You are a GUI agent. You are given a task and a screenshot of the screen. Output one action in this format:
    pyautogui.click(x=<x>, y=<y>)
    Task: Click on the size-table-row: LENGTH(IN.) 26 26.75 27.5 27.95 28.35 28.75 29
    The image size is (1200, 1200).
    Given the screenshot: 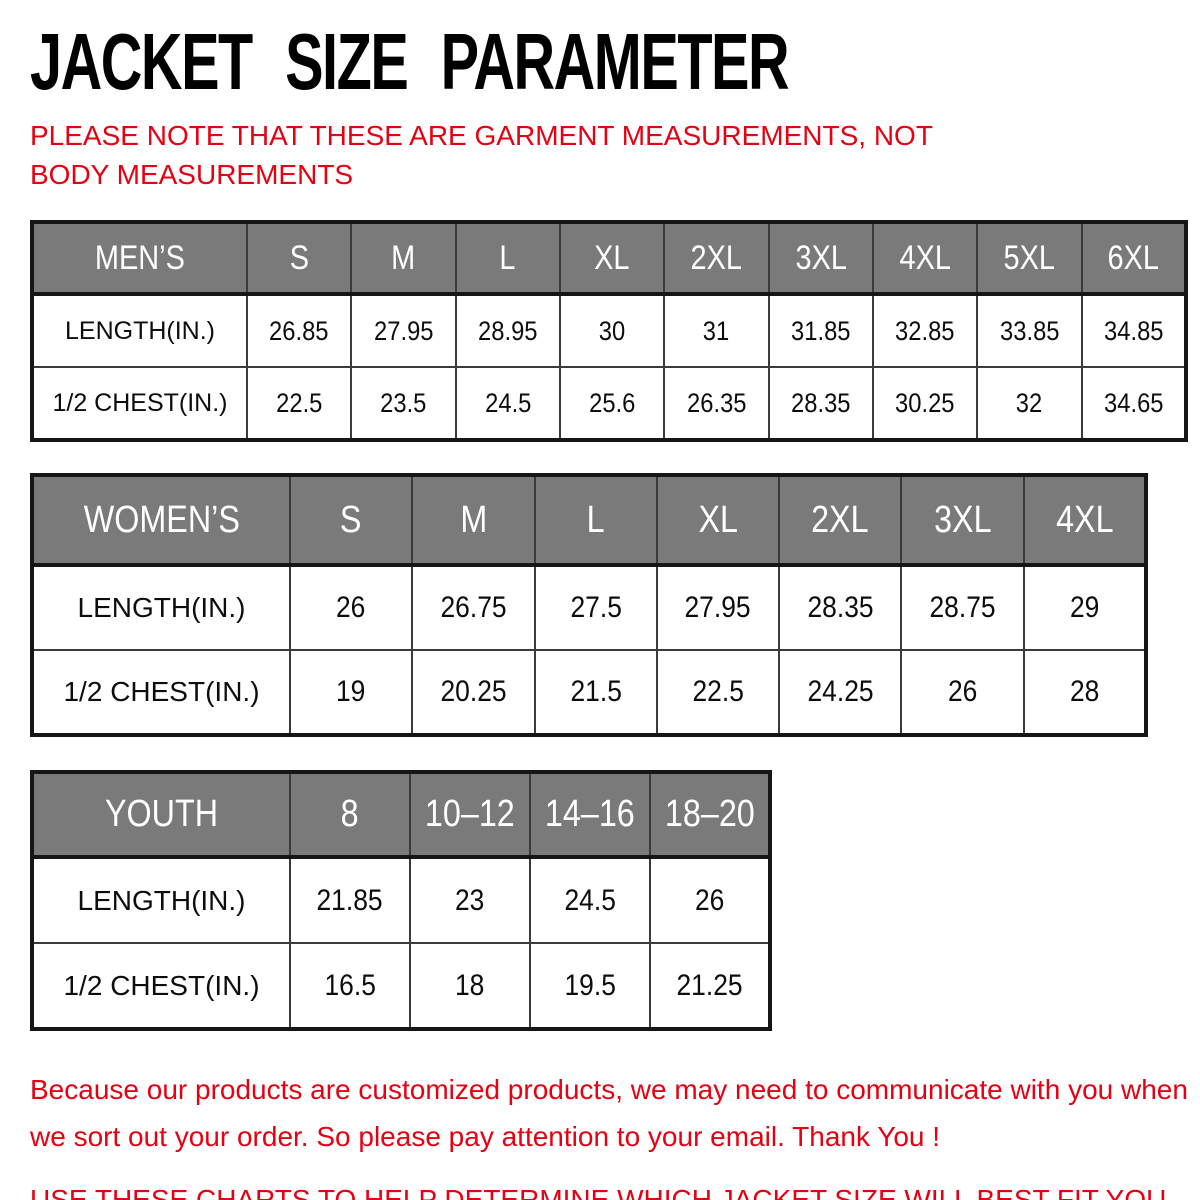 What is the action you would take?
    pyautogui.click(x=589, y=608)
    